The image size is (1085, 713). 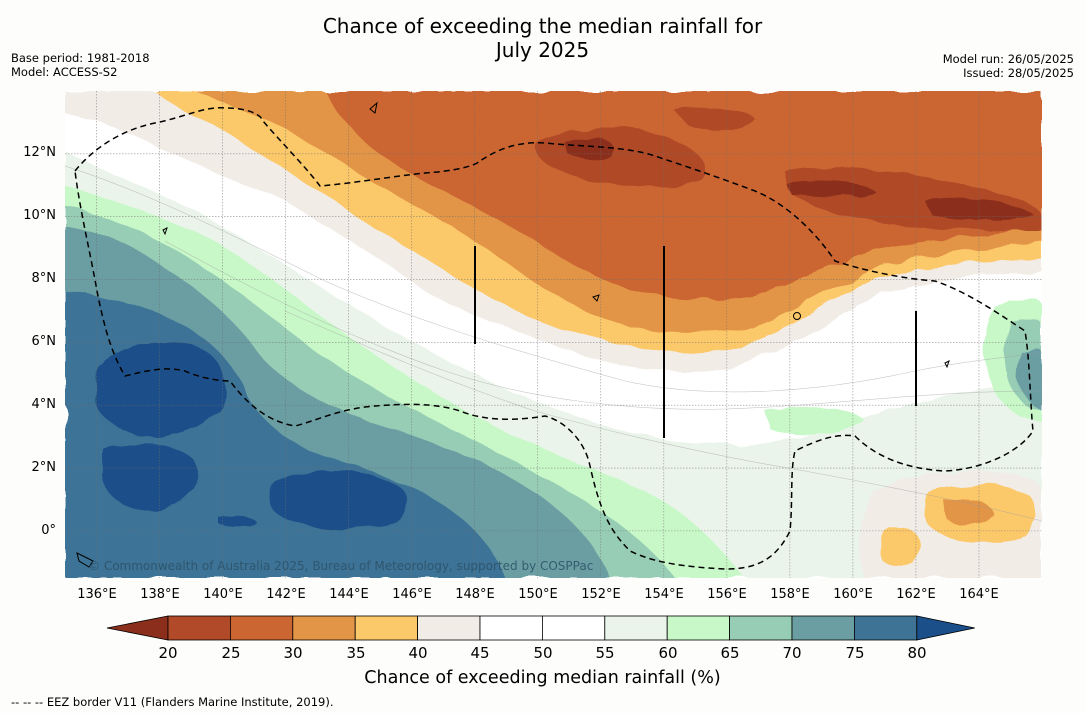 I want to click on colorbar-tick-45: 45, so click(x=480, y=653).